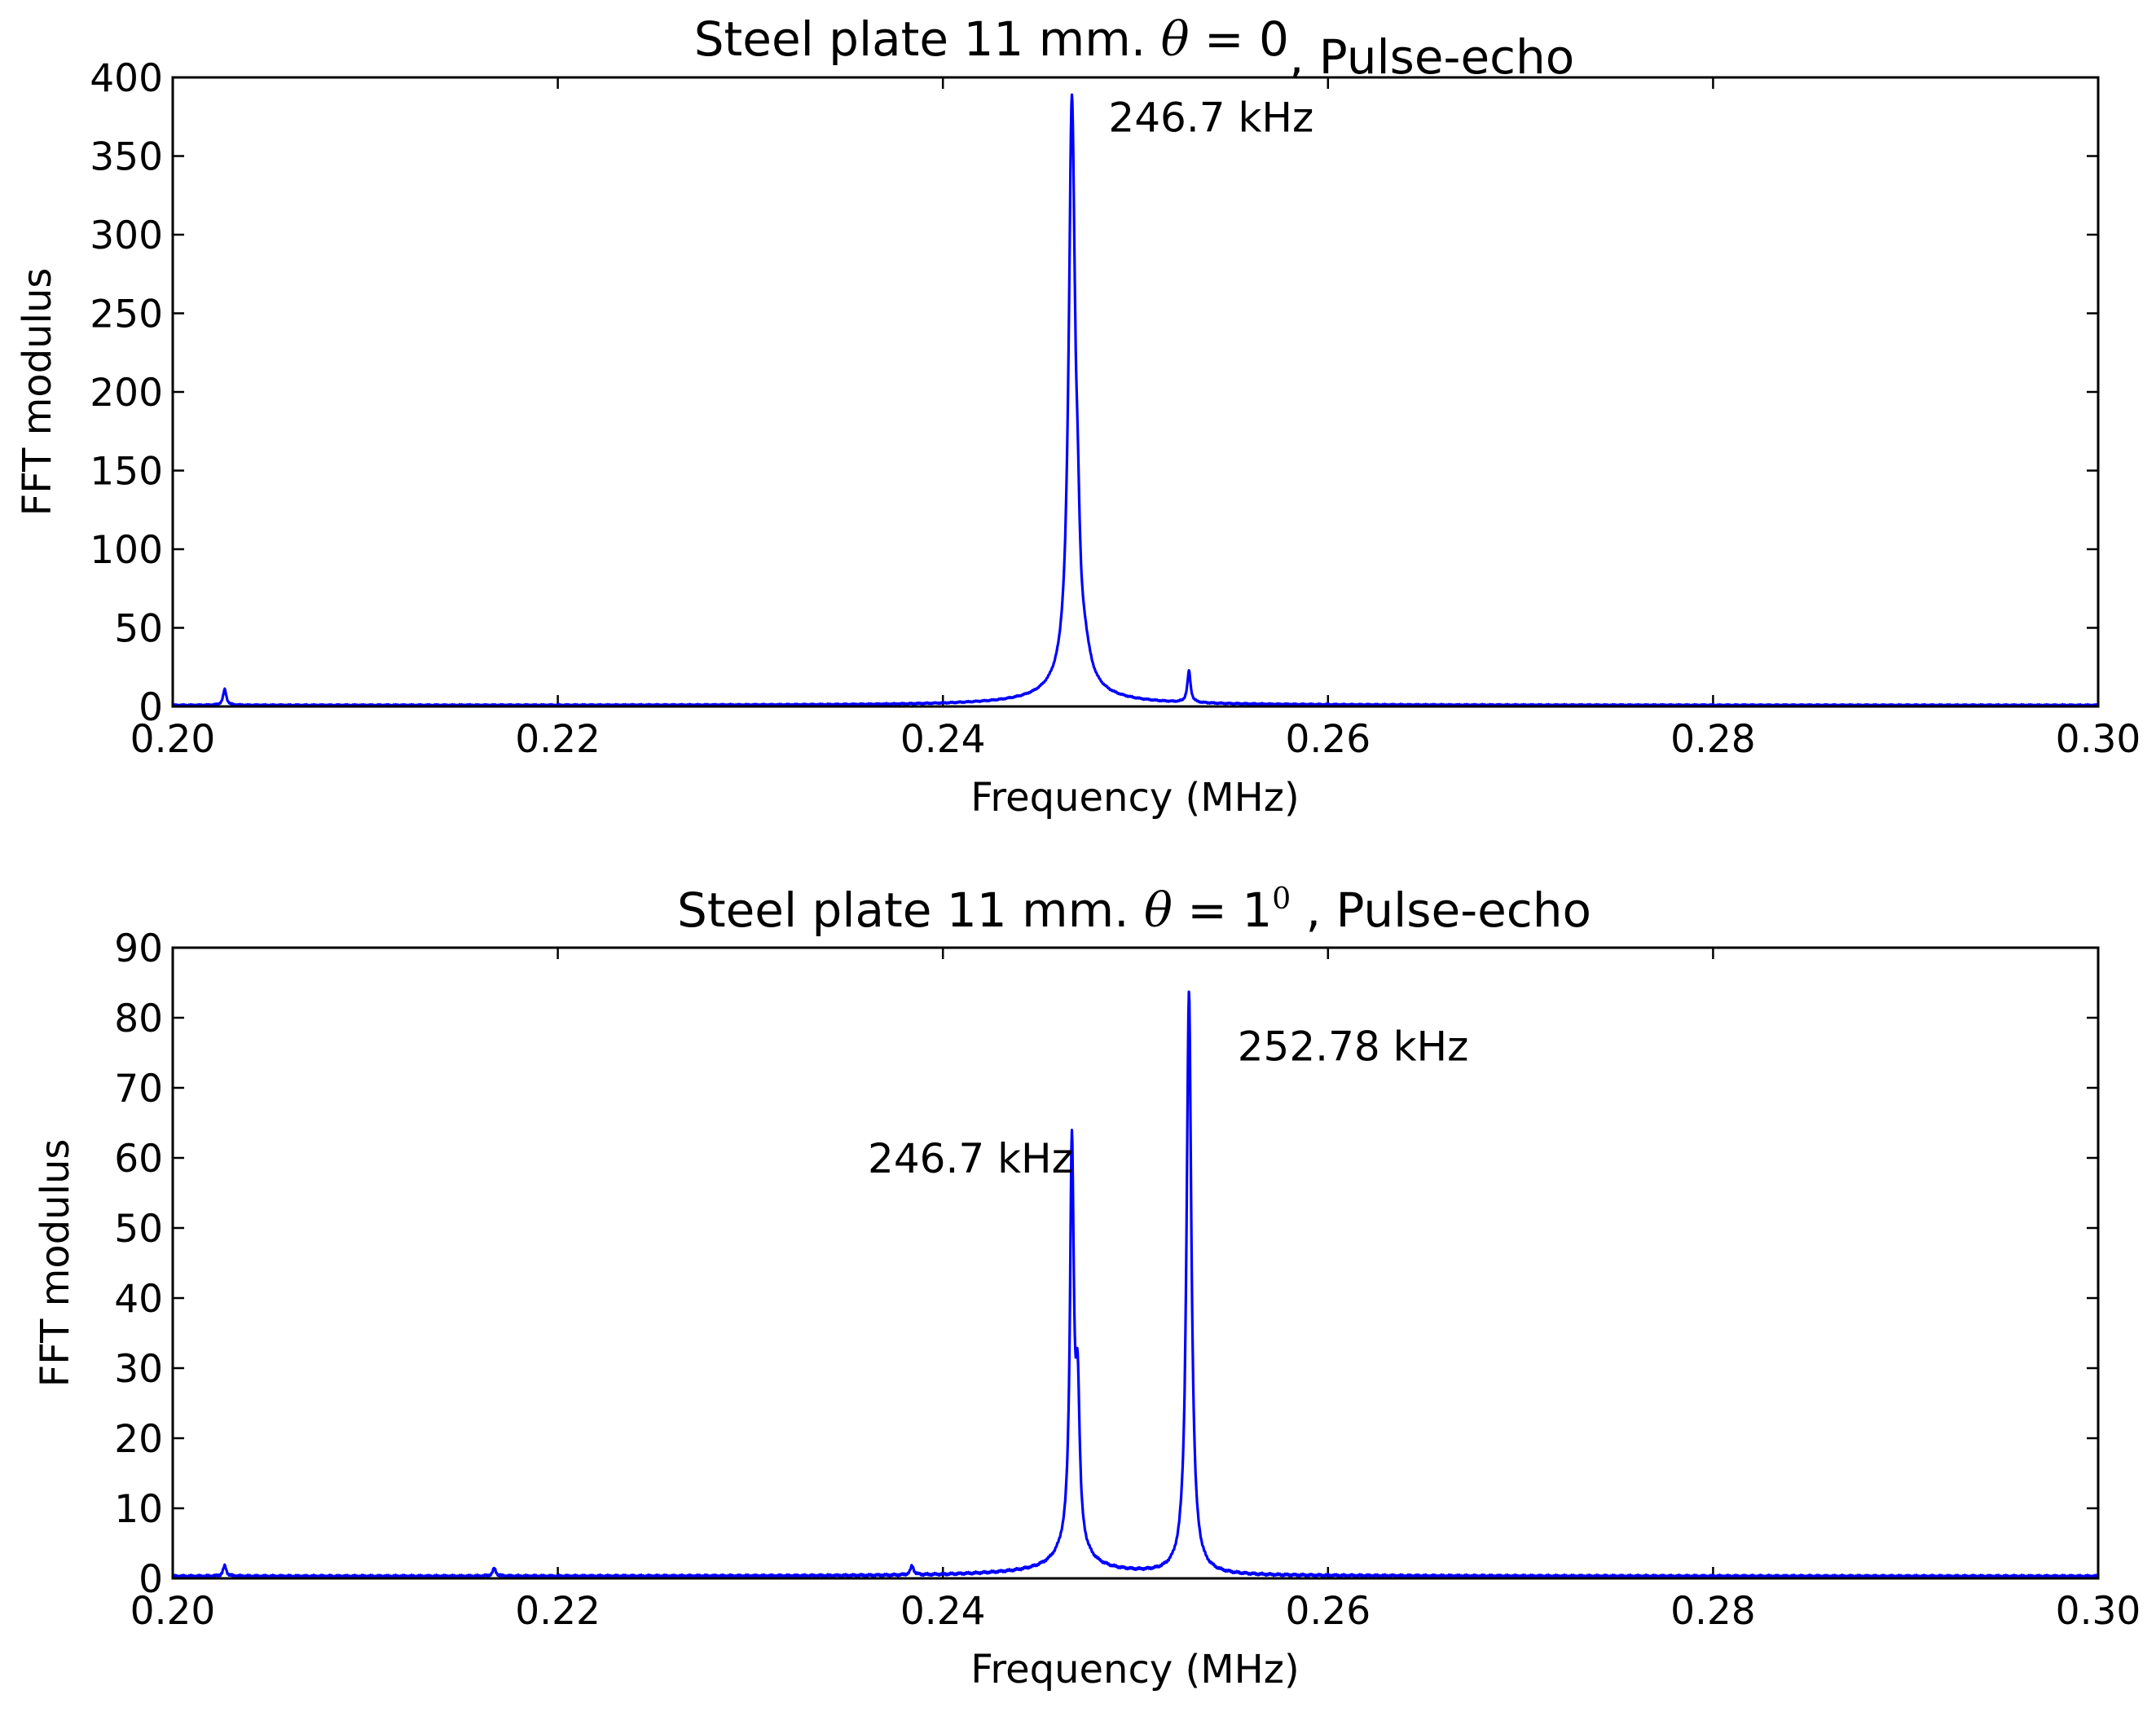 This screenshot has width=2156, height=1712. What do you see at coordinates (126, 78) in the screenshot?
I see `y-tick-label: 400` at bounding box center [126, 78].